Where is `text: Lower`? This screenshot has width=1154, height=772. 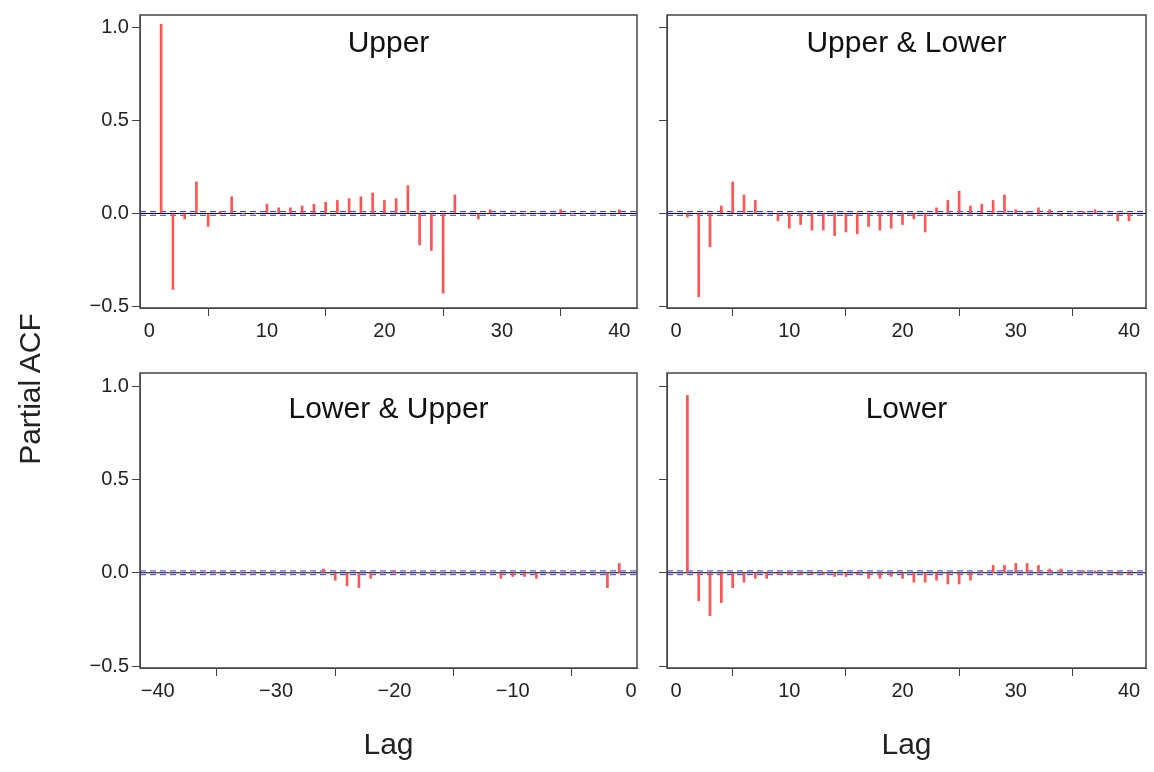
text: Lower is located at coordinates (906, 408).